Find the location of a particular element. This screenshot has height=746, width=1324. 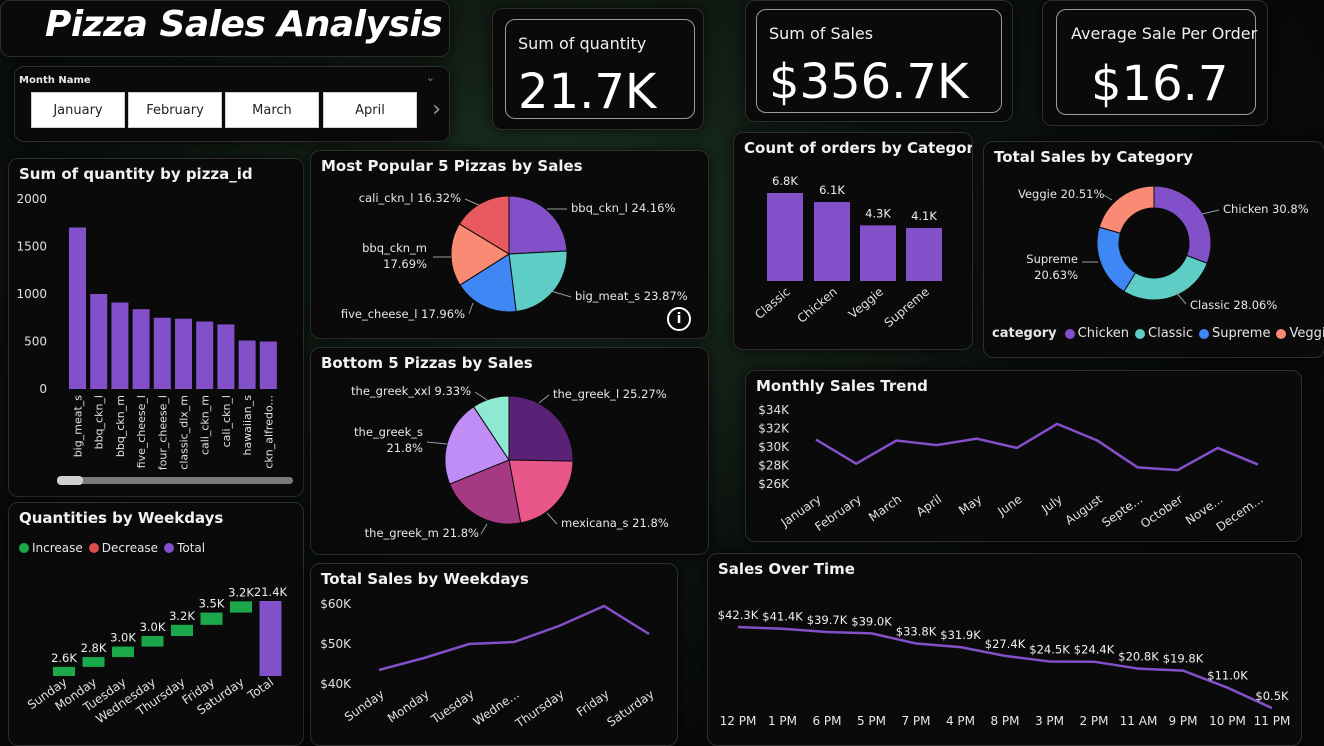

qty-by-pizza-title: Sum of quantity by pizza_id is located at coordinates (136, 174).